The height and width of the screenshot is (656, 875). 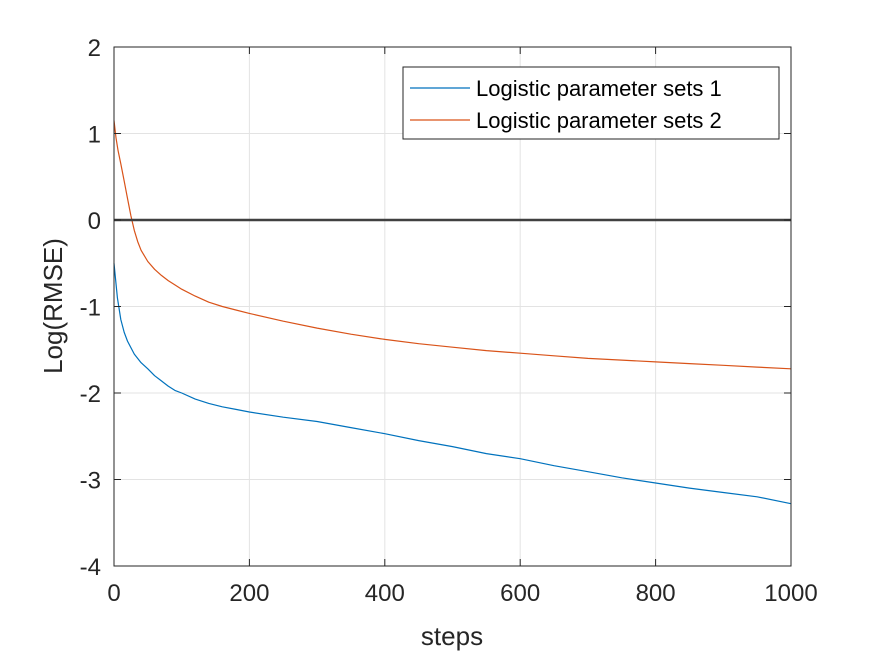 I want to click on legend-box, so click(x=591, y=103).